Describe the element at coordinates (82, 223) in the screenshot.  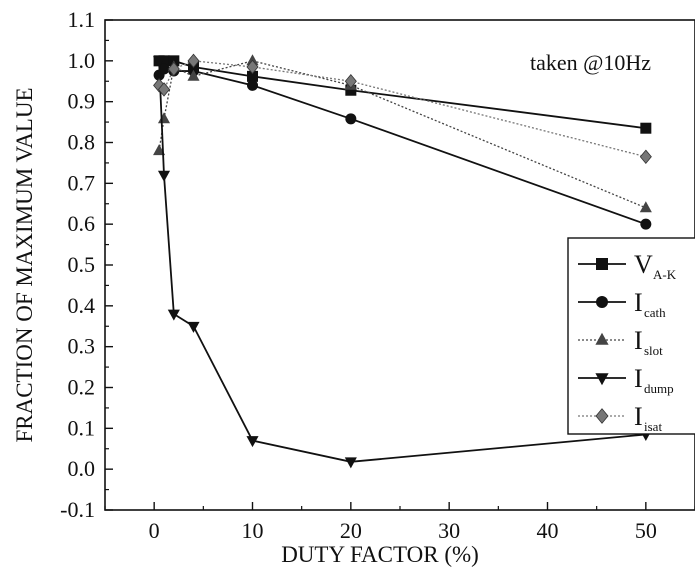
I see `y-tick-label: 0.6` at that location.